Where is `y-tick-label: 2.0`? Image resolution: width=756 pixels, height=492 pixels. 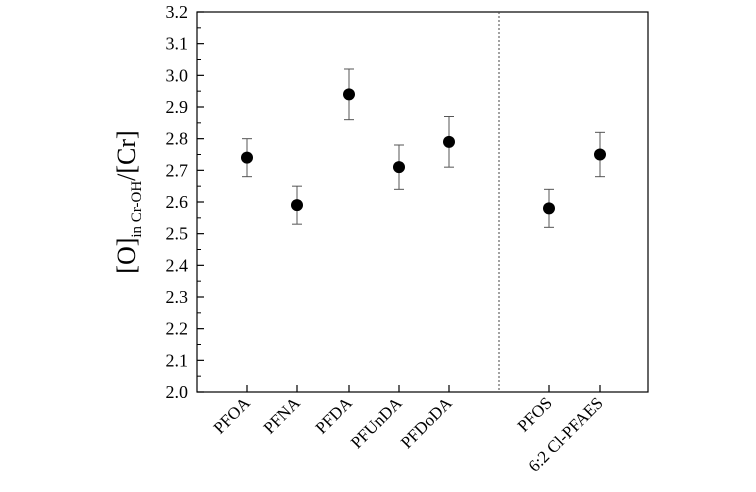
y-tick-label: 2.0 is located at coordinates (177, 392).